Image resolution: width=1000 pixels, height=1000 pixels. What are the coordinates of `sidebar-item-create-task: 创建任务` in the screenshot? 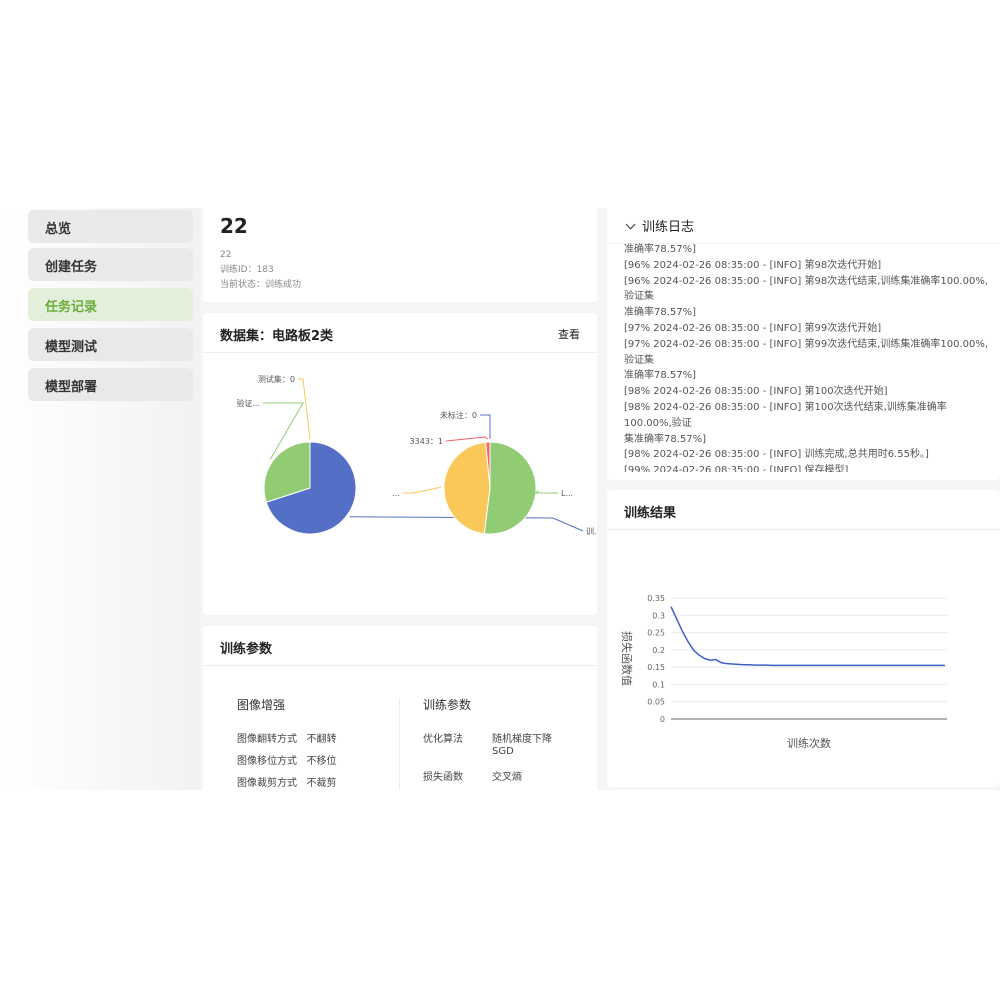 It's located at (110, 264).